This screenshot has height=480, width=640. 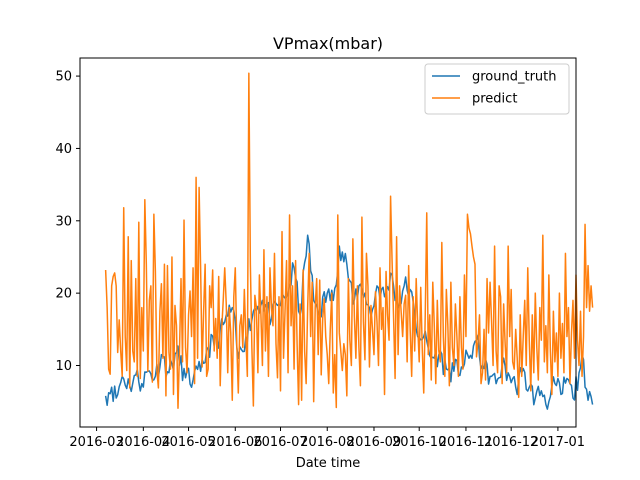 I want to click on y-tick-label: 10, so click(x=63, y=366).